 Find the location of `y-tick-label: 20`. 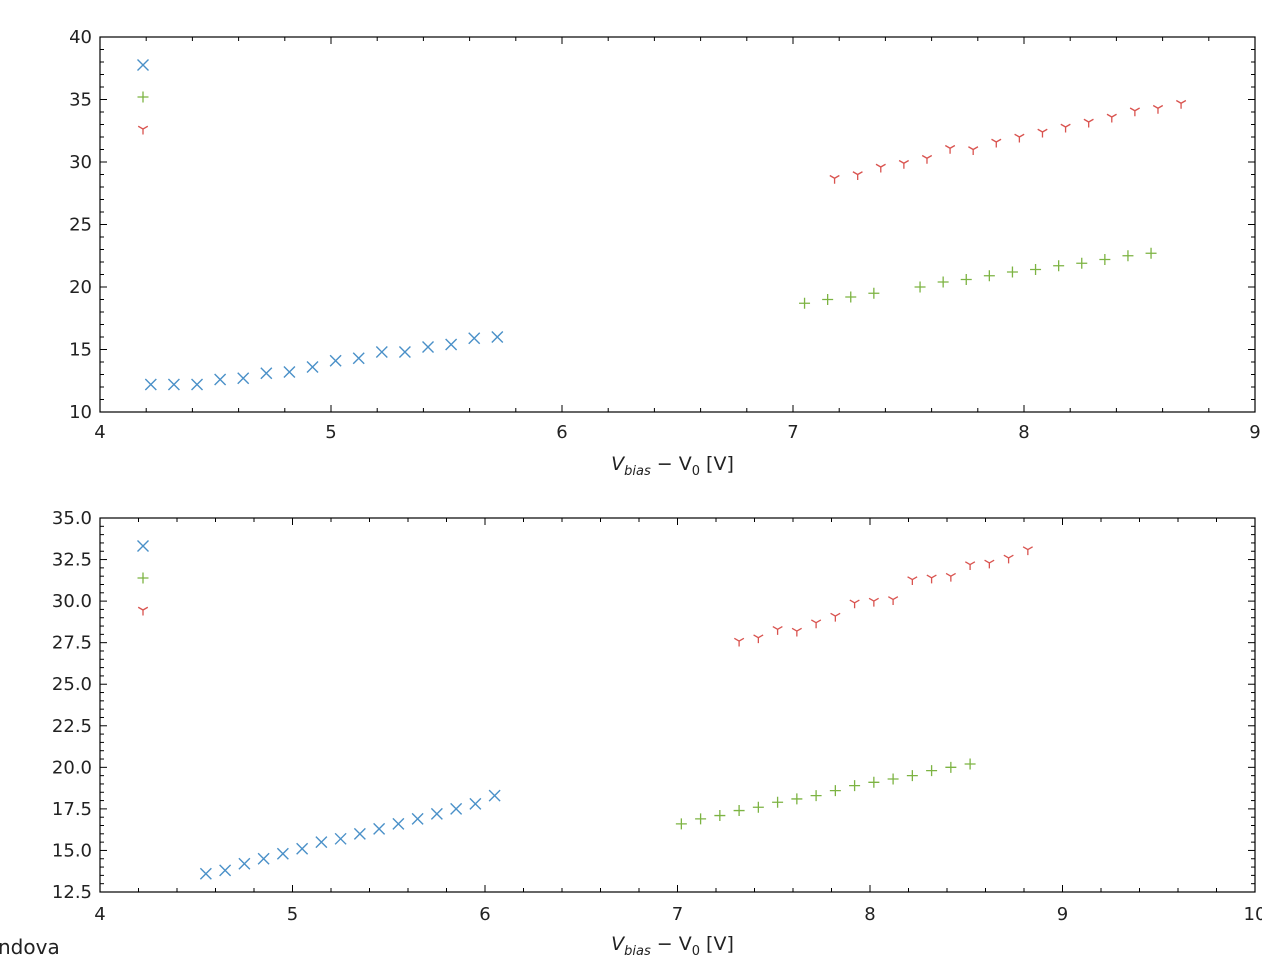

y-tick-label: 20 is located at coordinates (80, 287).